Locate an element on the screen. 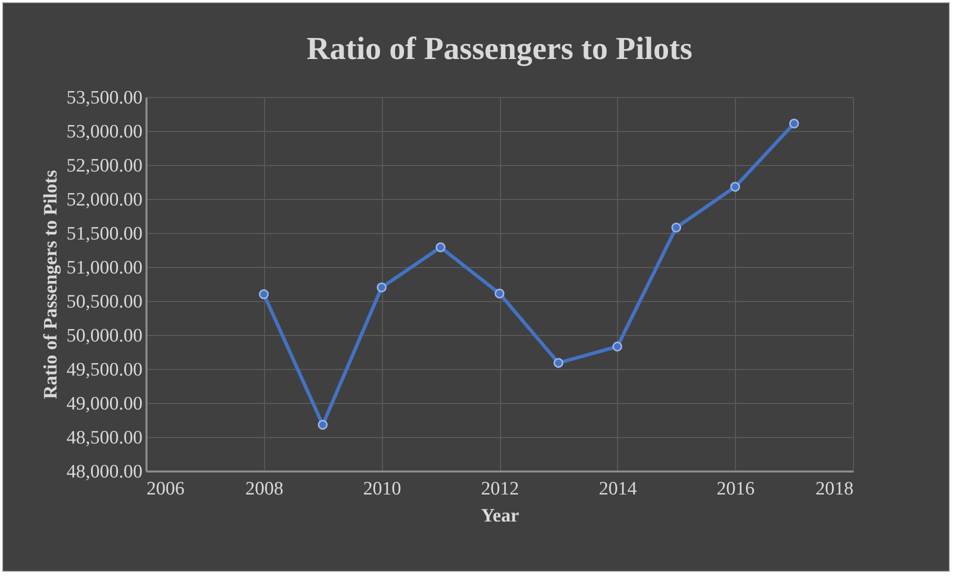 This screenshot has height=576, width=956. y-tick-label: 48,500.00 is located at coordinates (104, 438).